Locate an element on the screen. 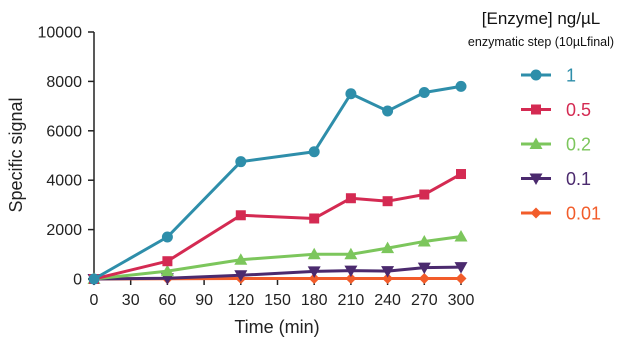  x-tick-label: 300 is located at coordinates (461, 300).